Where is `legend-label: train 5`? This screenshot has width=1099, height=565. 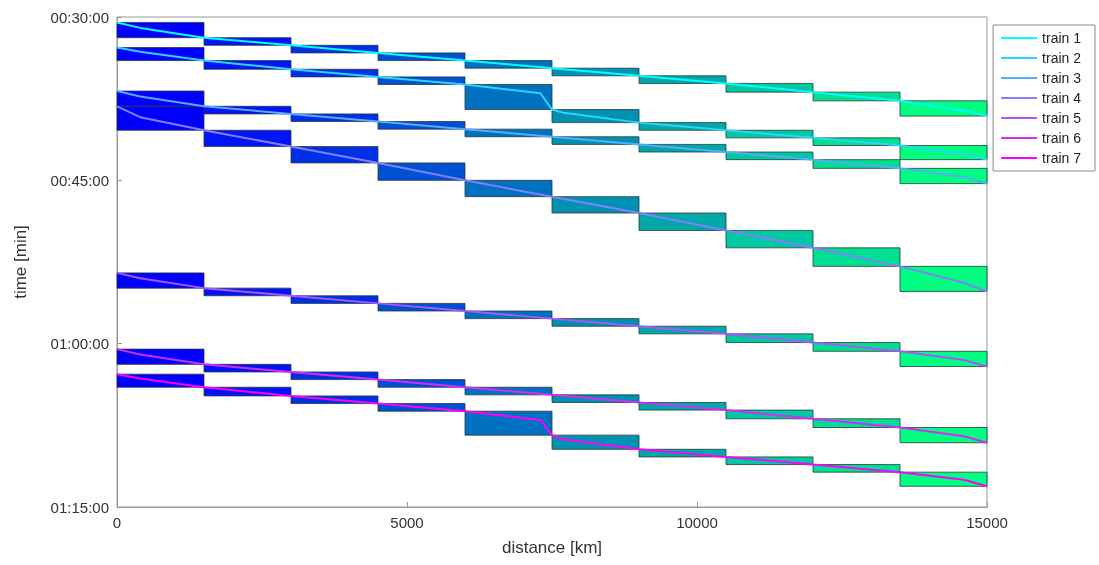 legend-label: train 5 is located at coordinates (1062, 118).